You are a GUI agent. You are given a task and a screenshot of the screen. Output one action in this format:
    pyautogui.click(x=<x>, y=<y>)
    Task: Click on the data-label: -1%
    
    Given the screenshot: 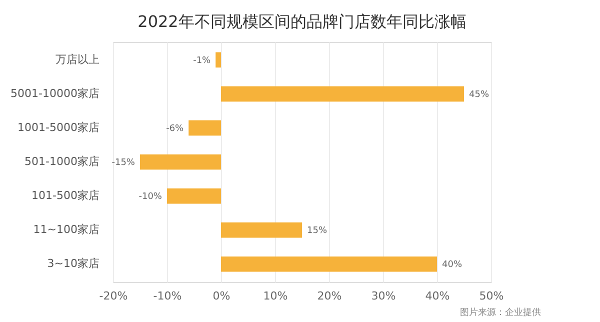 What is the action you would take?
    pyautogui.click(x=202, y=61)
    